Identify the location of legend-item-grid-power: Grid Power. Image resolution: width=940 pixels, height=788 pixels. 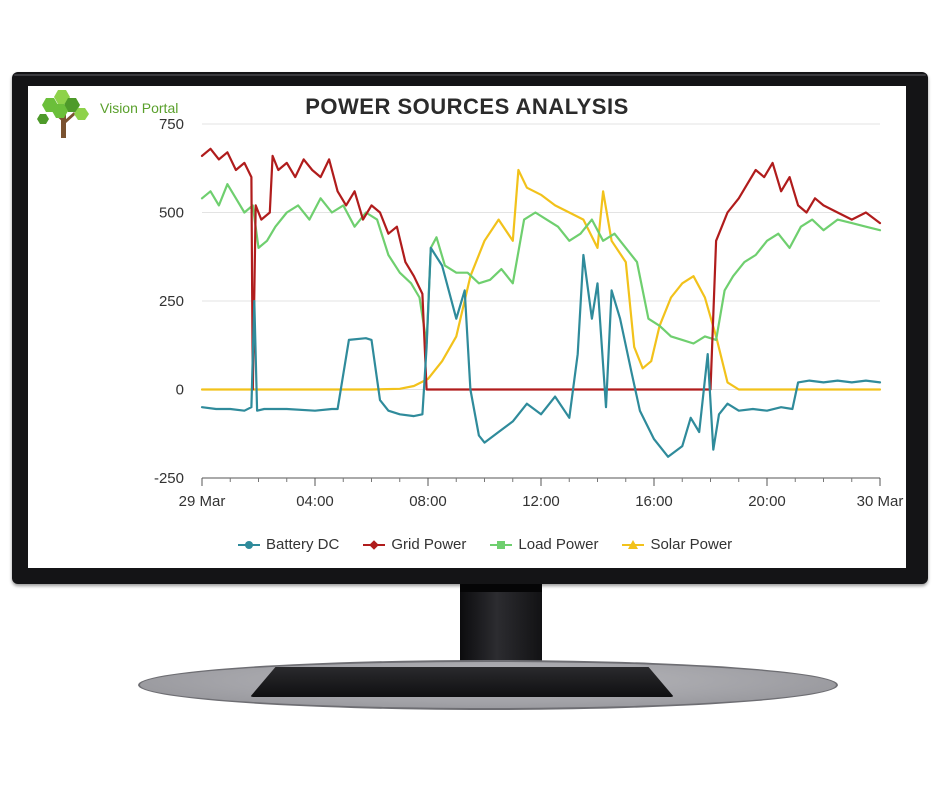
(414, 544).